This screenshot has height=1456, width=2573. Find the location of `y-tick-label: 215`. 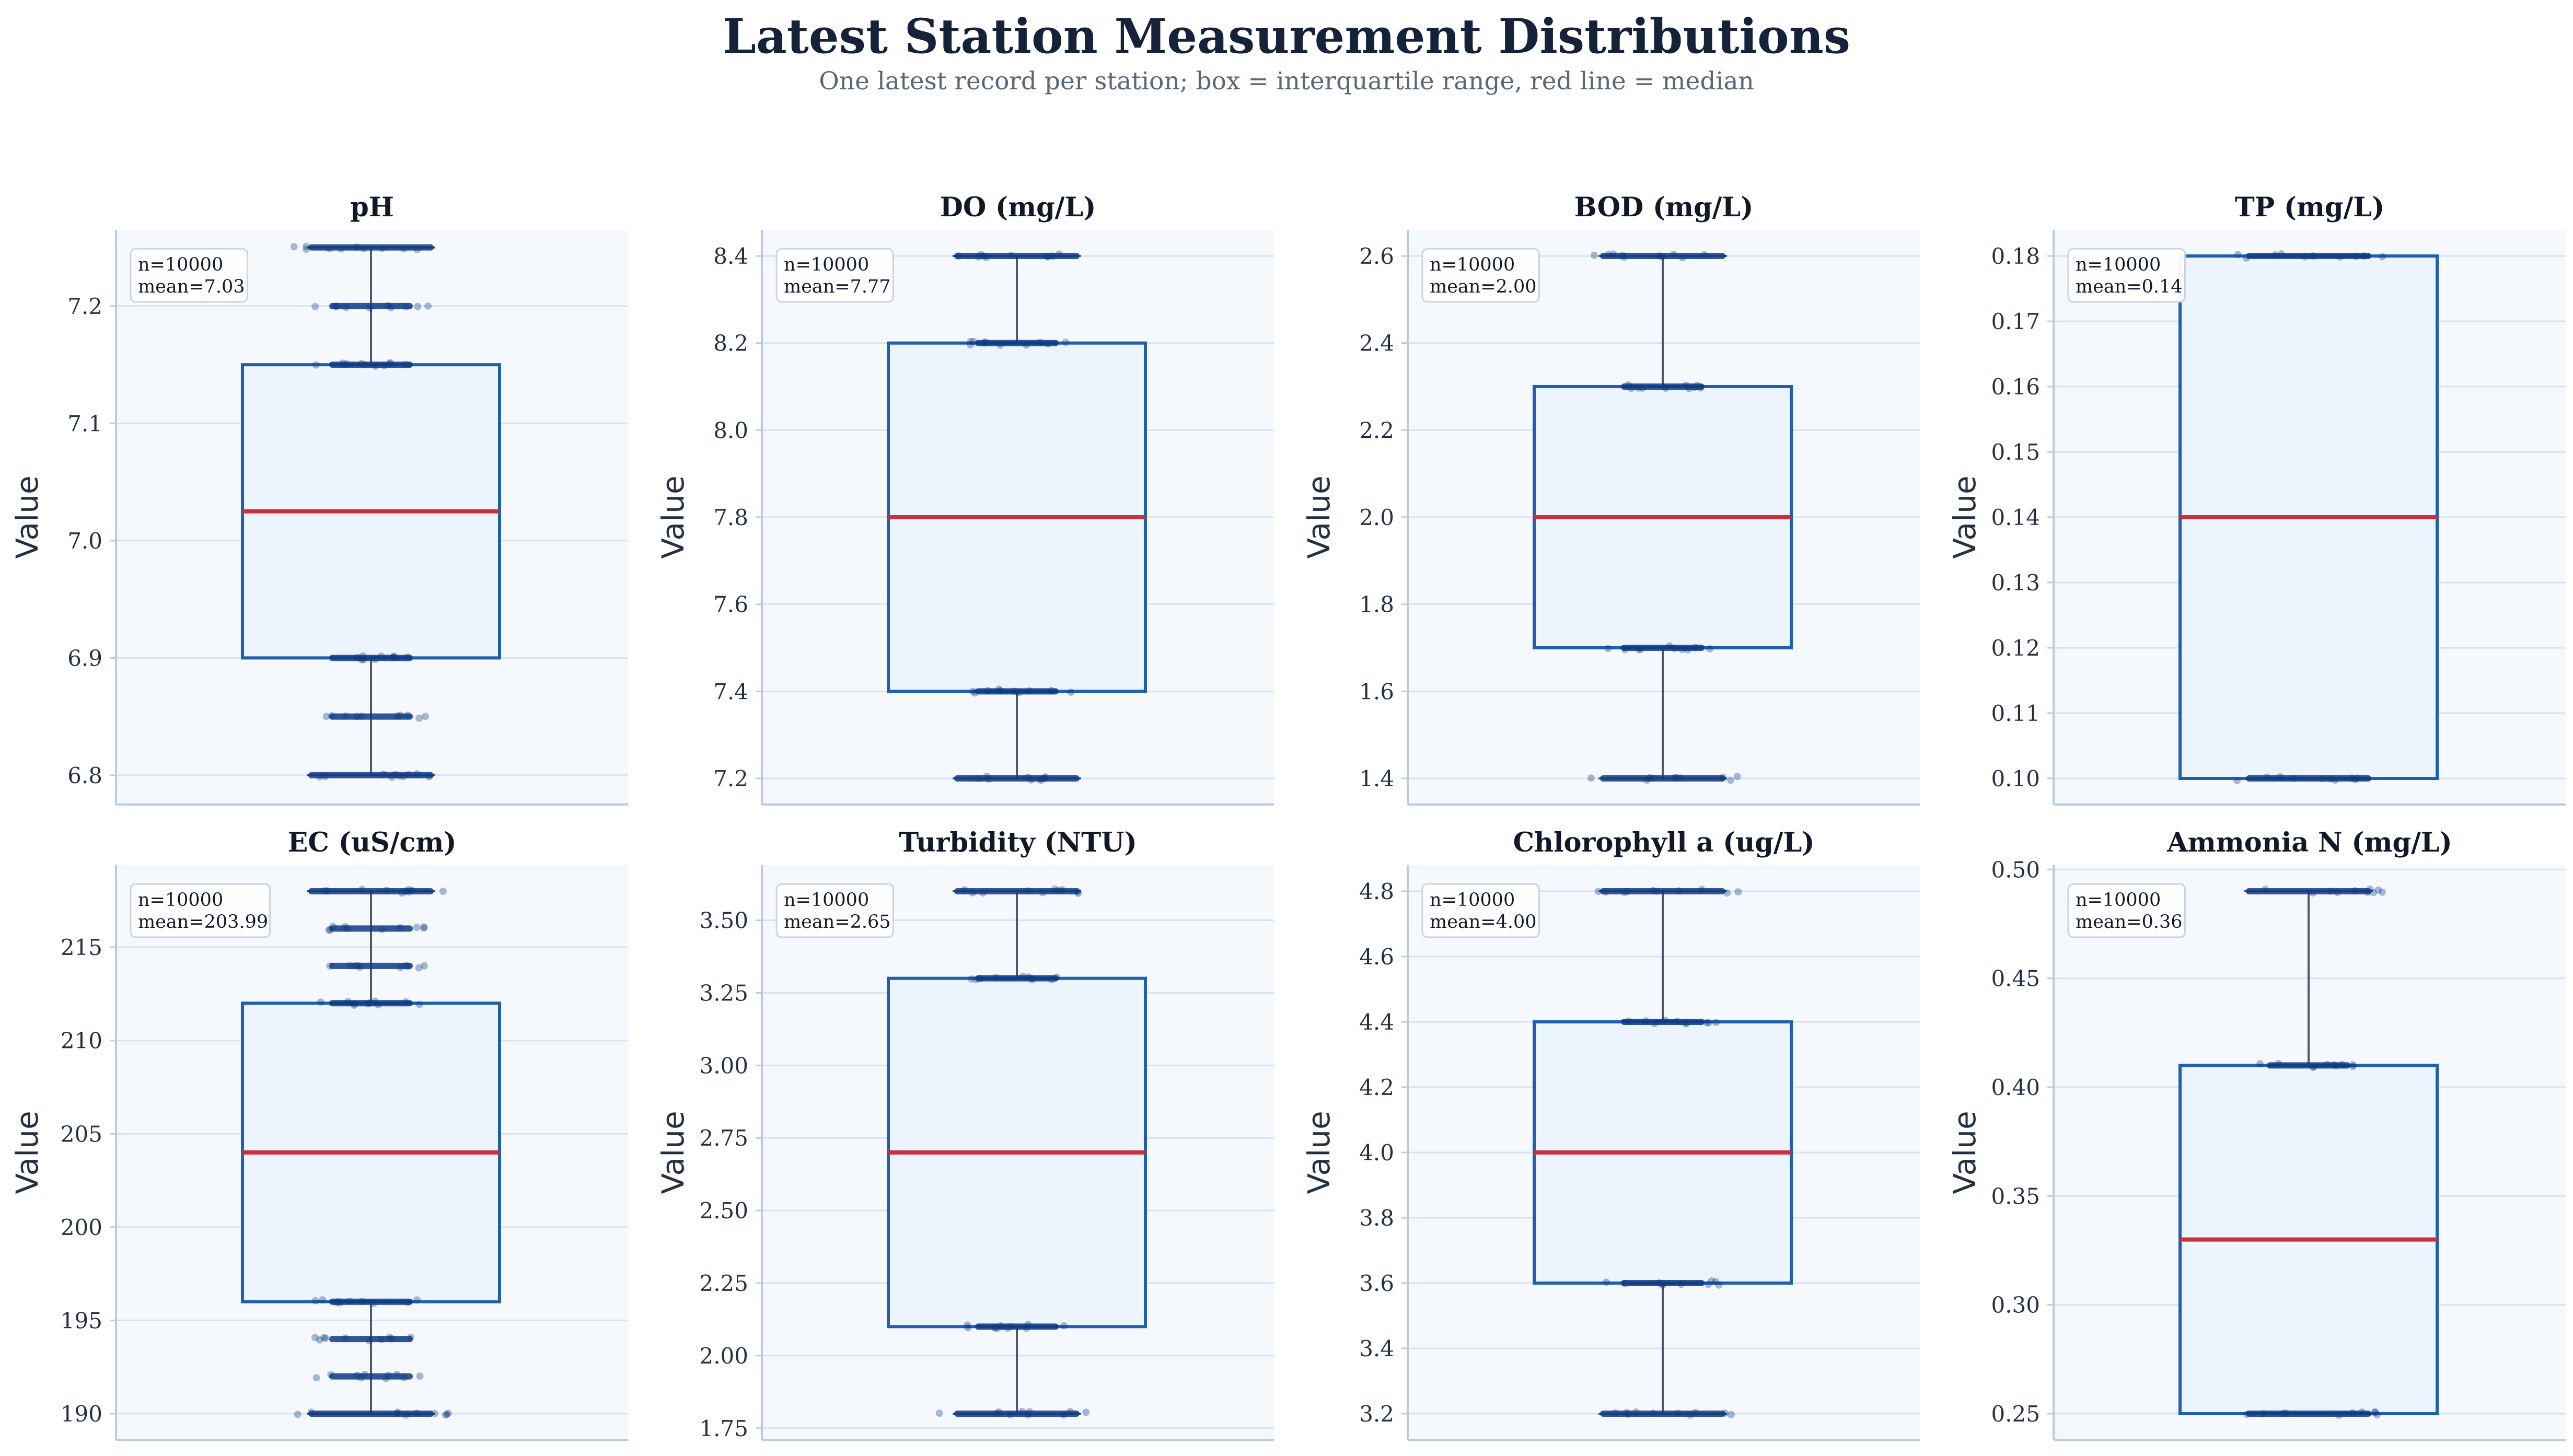

y-tick-label: 215 is located at coordinates (81, 948).